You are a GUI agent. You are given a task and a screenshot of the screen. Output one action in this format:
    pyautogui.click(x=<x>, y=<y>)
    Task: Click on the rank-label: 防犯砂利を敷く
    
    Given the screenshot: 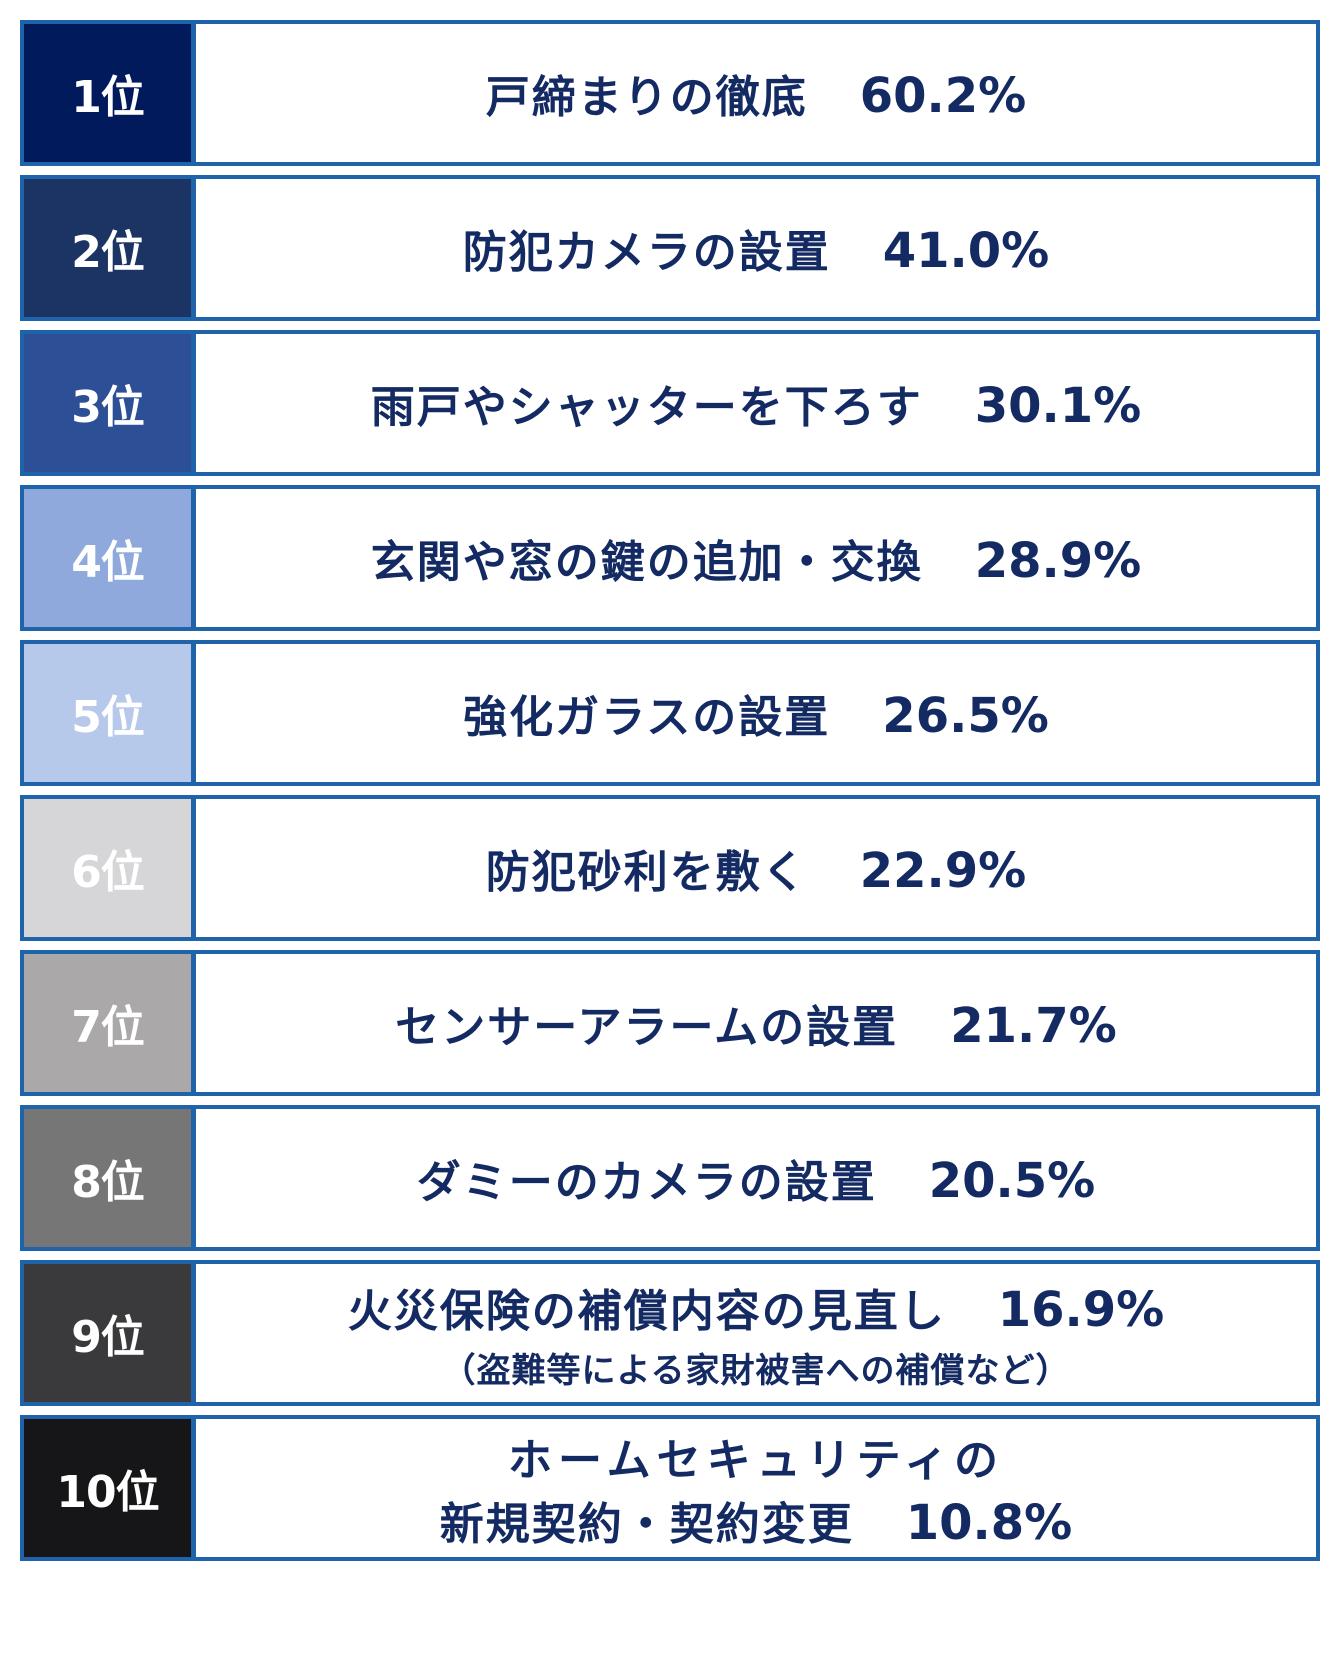 What is the action you would take?
    pyautogui.click(x=646, y=872)
    